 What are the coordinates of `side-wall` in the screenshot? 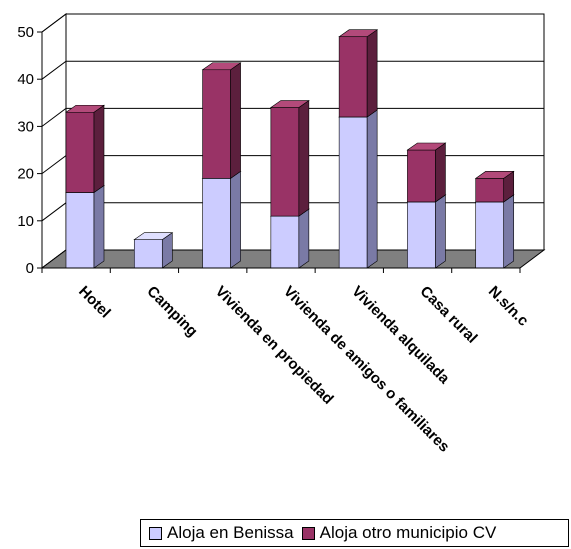 It's located at (54, 141).